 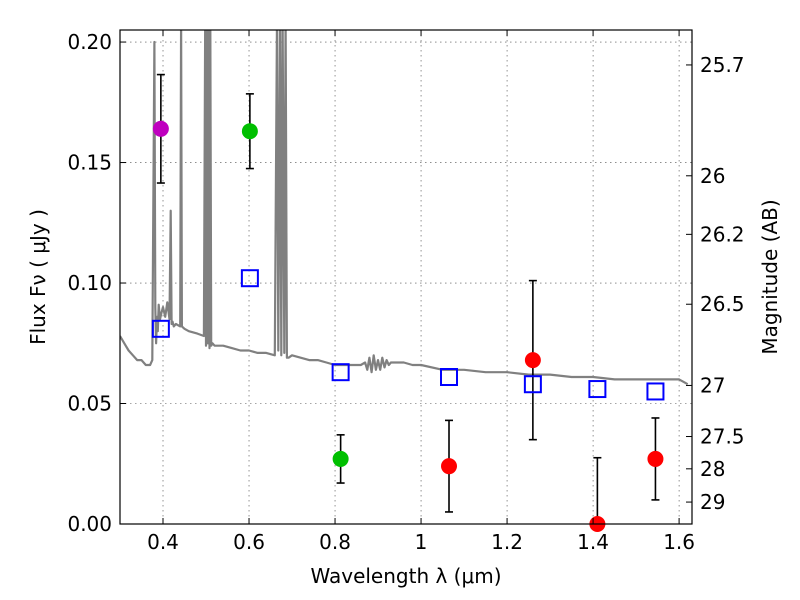 What do you see at coordinates (712, 176) in the screenshot?
I see `y2-tick-label: 26` at bounding box center [712, 176].